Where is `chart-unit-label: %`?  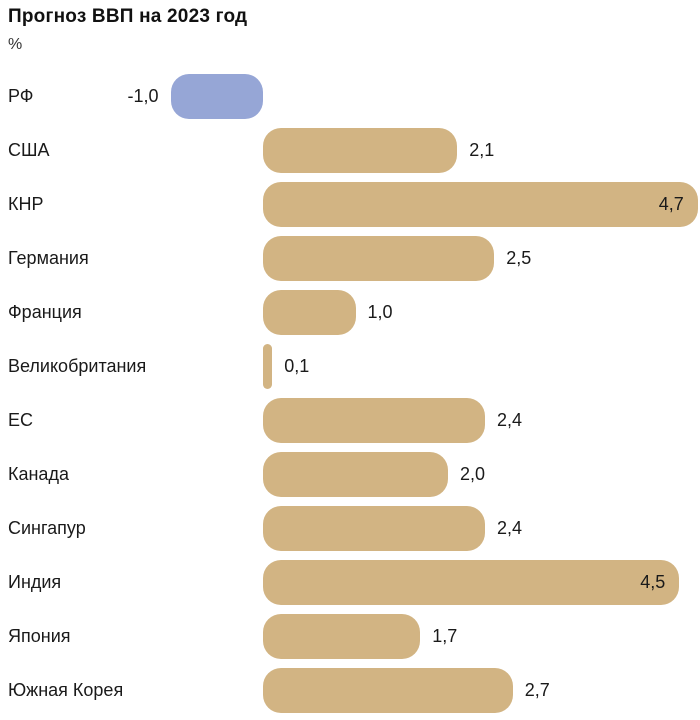
chart-unit-label: % is located at coordinates (15, 44).